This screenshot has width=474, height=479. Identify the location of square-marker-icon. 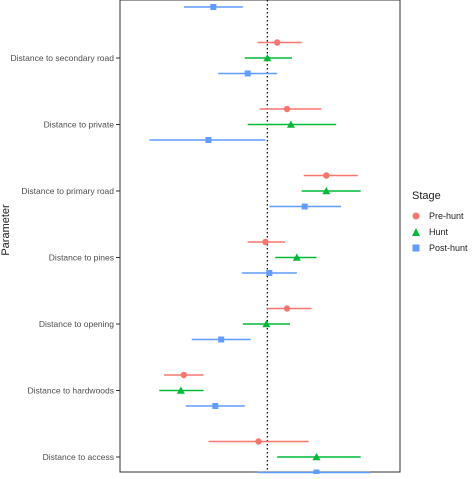
(416, 248).